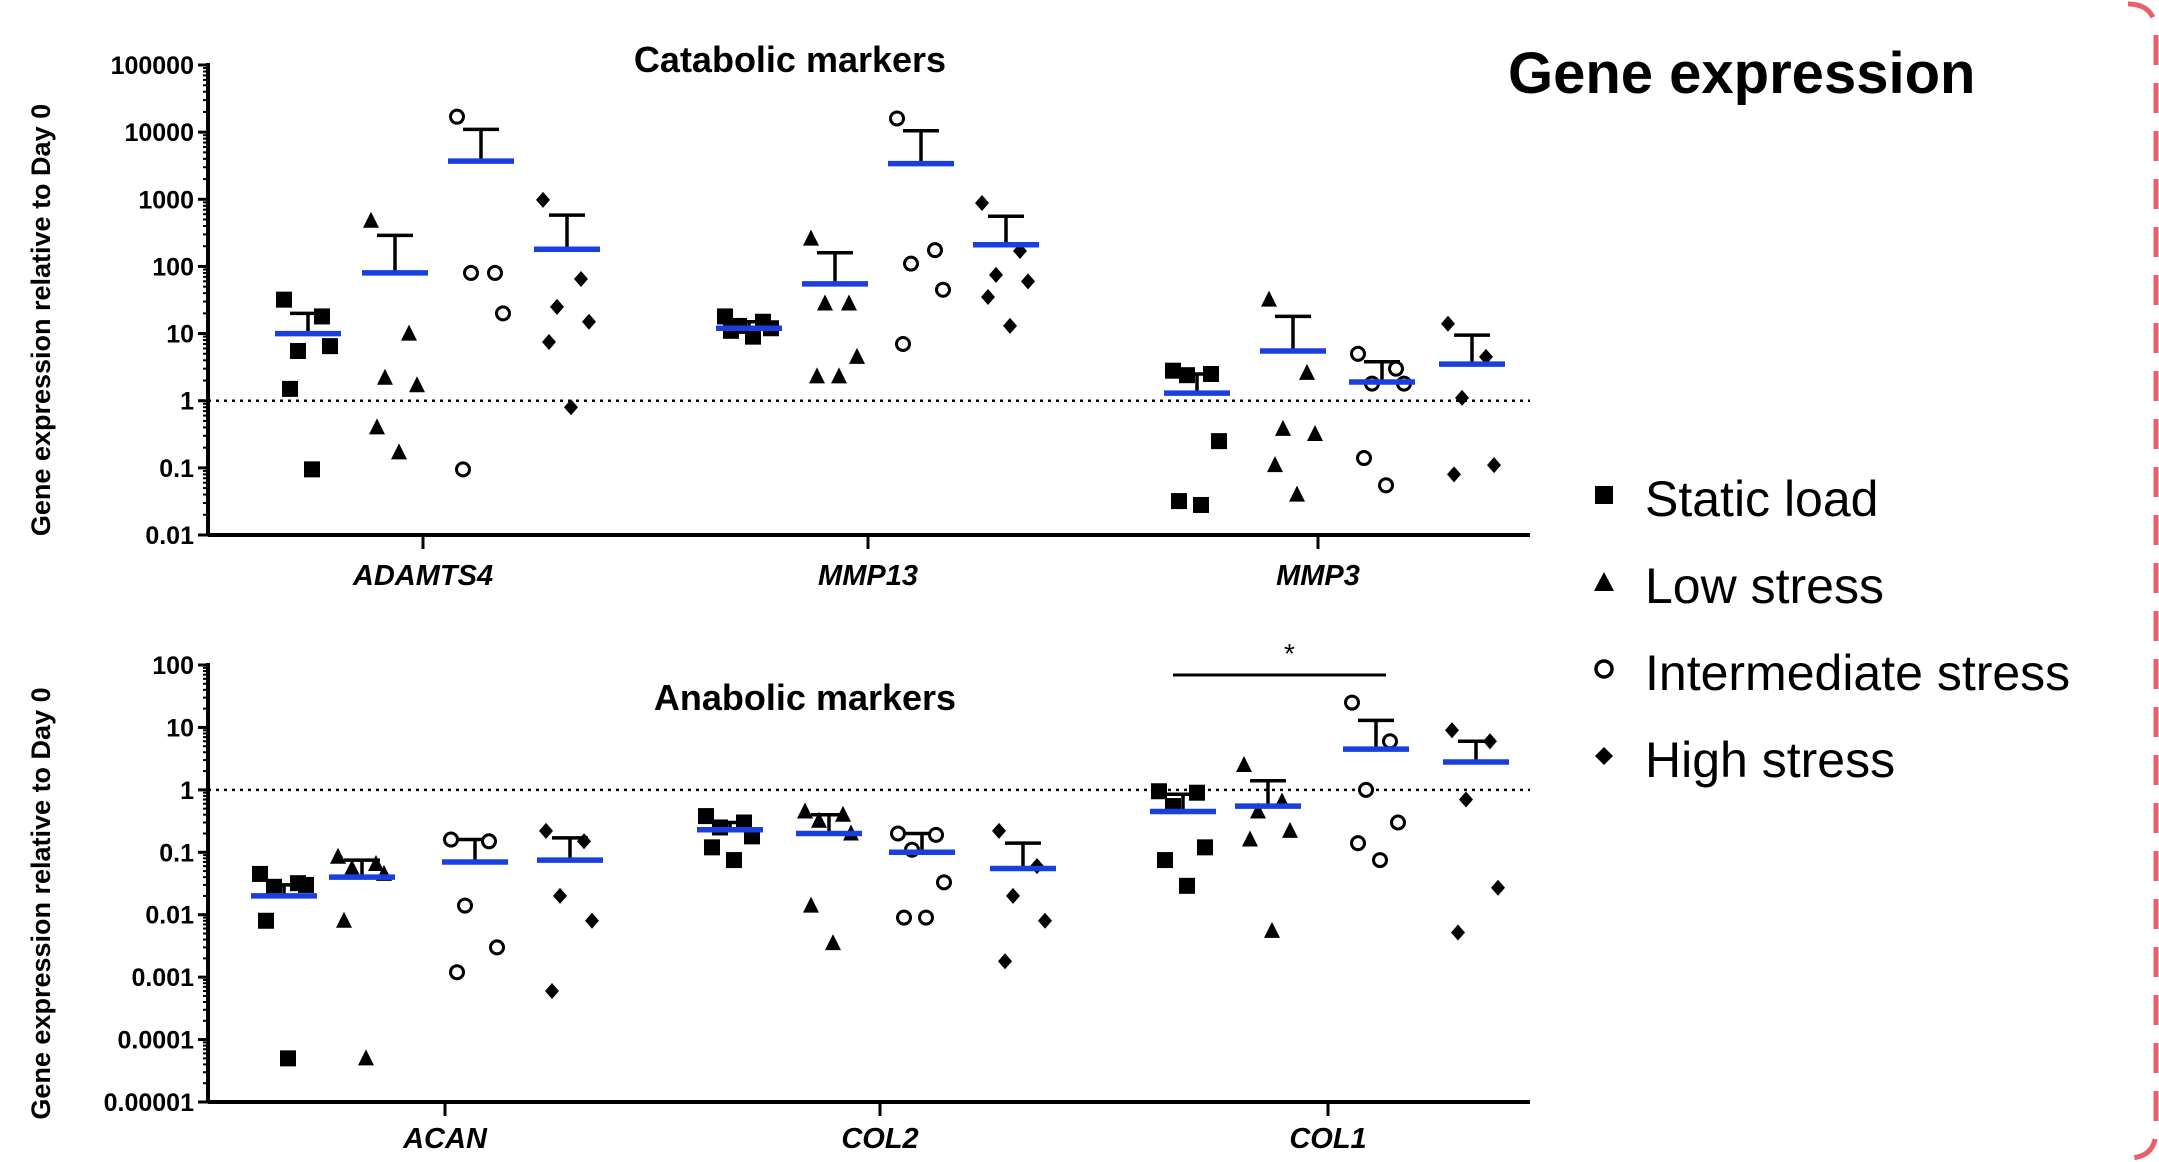 This screenshot has height=1162, width=2159. I want to click on y-tick-label: 1000, so click(166, 200).